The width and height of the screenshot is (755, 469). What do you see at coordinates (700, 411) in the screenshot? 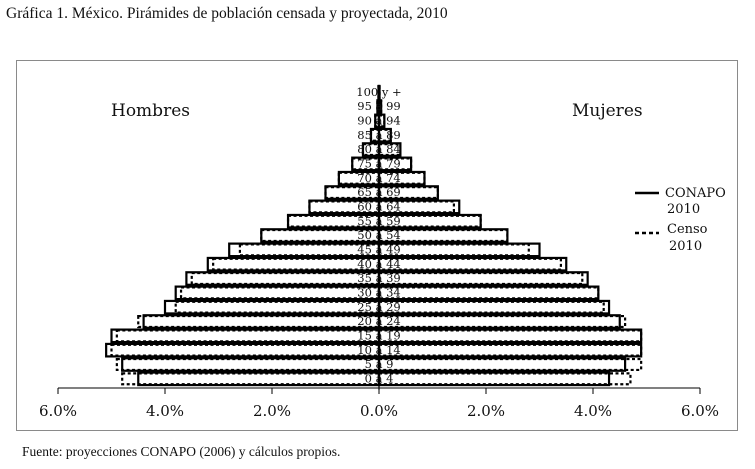
I see `x-tick-label-6: 6.0%` at bounding box center [700, 411].